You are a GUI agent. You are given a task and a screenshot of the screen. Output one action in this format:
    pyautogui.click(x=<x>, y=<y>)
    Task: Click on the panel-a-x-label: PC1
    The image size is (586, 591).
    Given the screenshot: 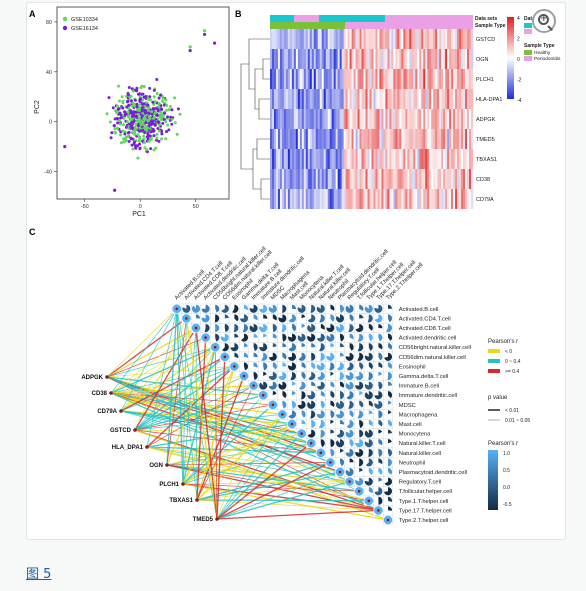 What is the action you would take?
    pyautogui.click(x=139, y=214)
    